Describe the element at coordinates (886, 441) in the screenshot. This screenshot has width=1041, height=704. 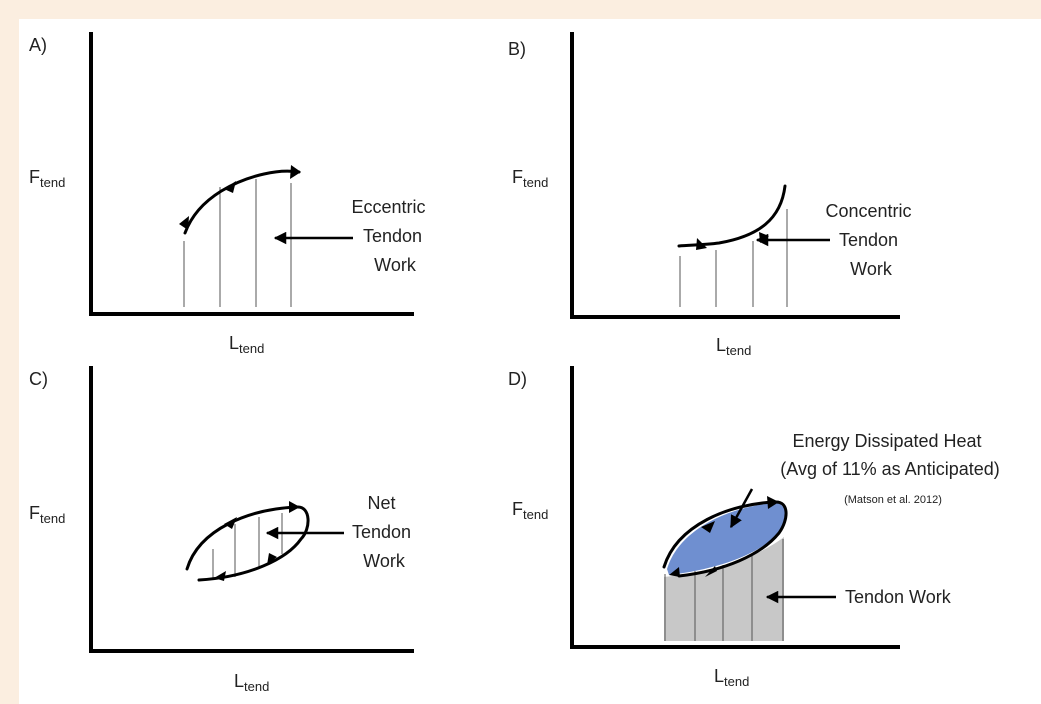
I see `panel-d-heat-label-line-1: Energy Dissipated Heat` at that location.